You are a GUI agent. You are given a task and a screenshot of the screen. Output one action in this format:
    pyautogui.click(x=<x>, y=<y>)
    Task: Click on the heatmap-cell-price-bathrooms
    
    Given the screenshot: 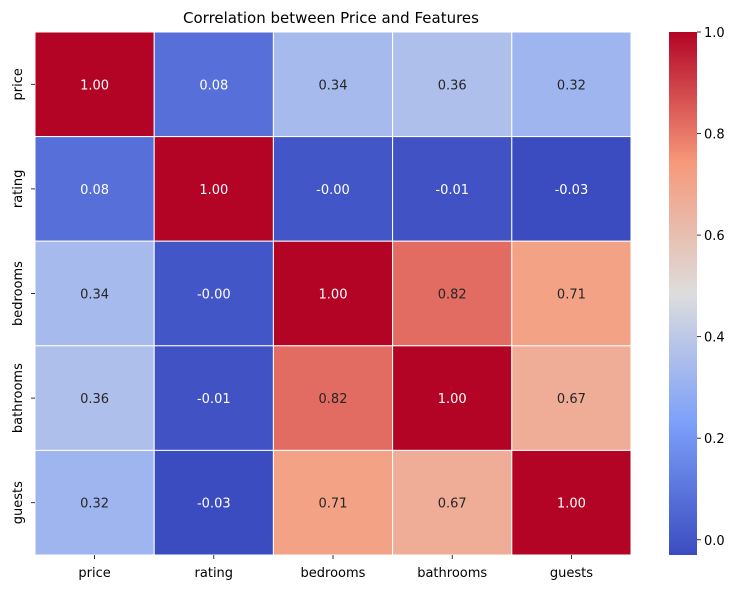 What is the action you would take?
    pyautogui.click(x=452, y=84)
    